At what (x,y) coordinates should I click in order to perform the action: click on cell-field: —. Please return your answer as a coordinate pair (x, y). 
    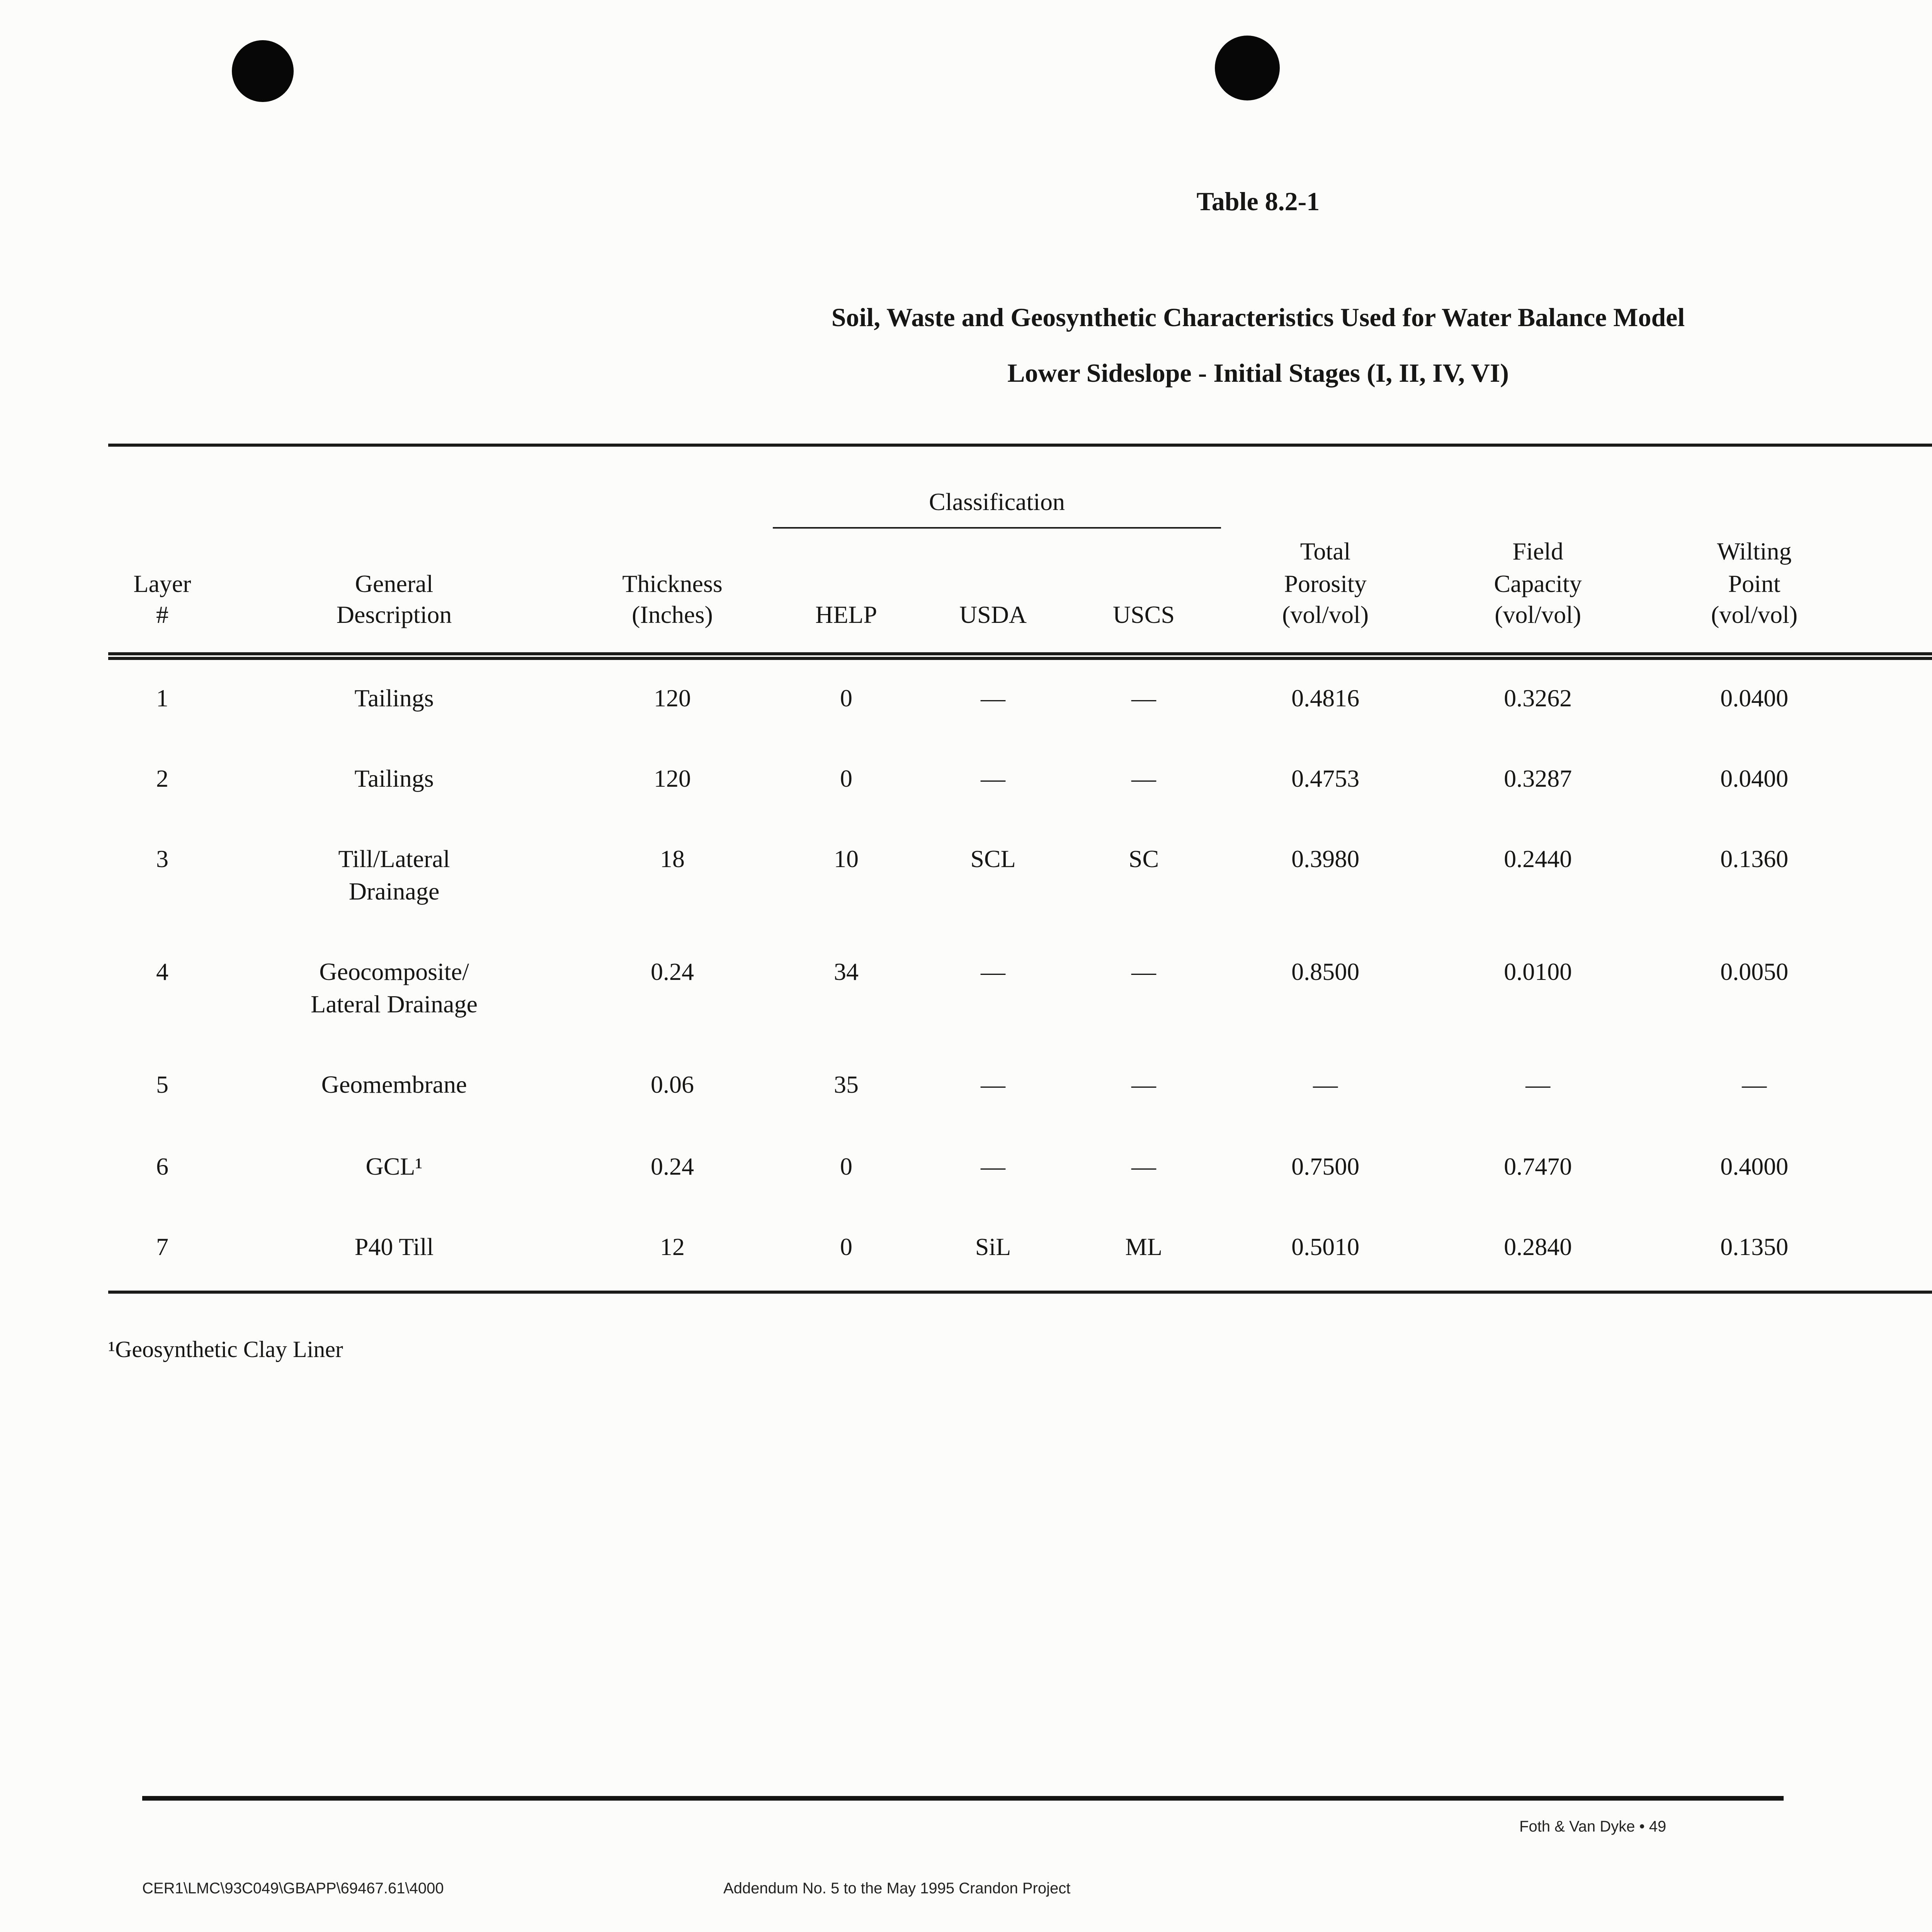
    Looking at the image, I should click on (1539, 1086).